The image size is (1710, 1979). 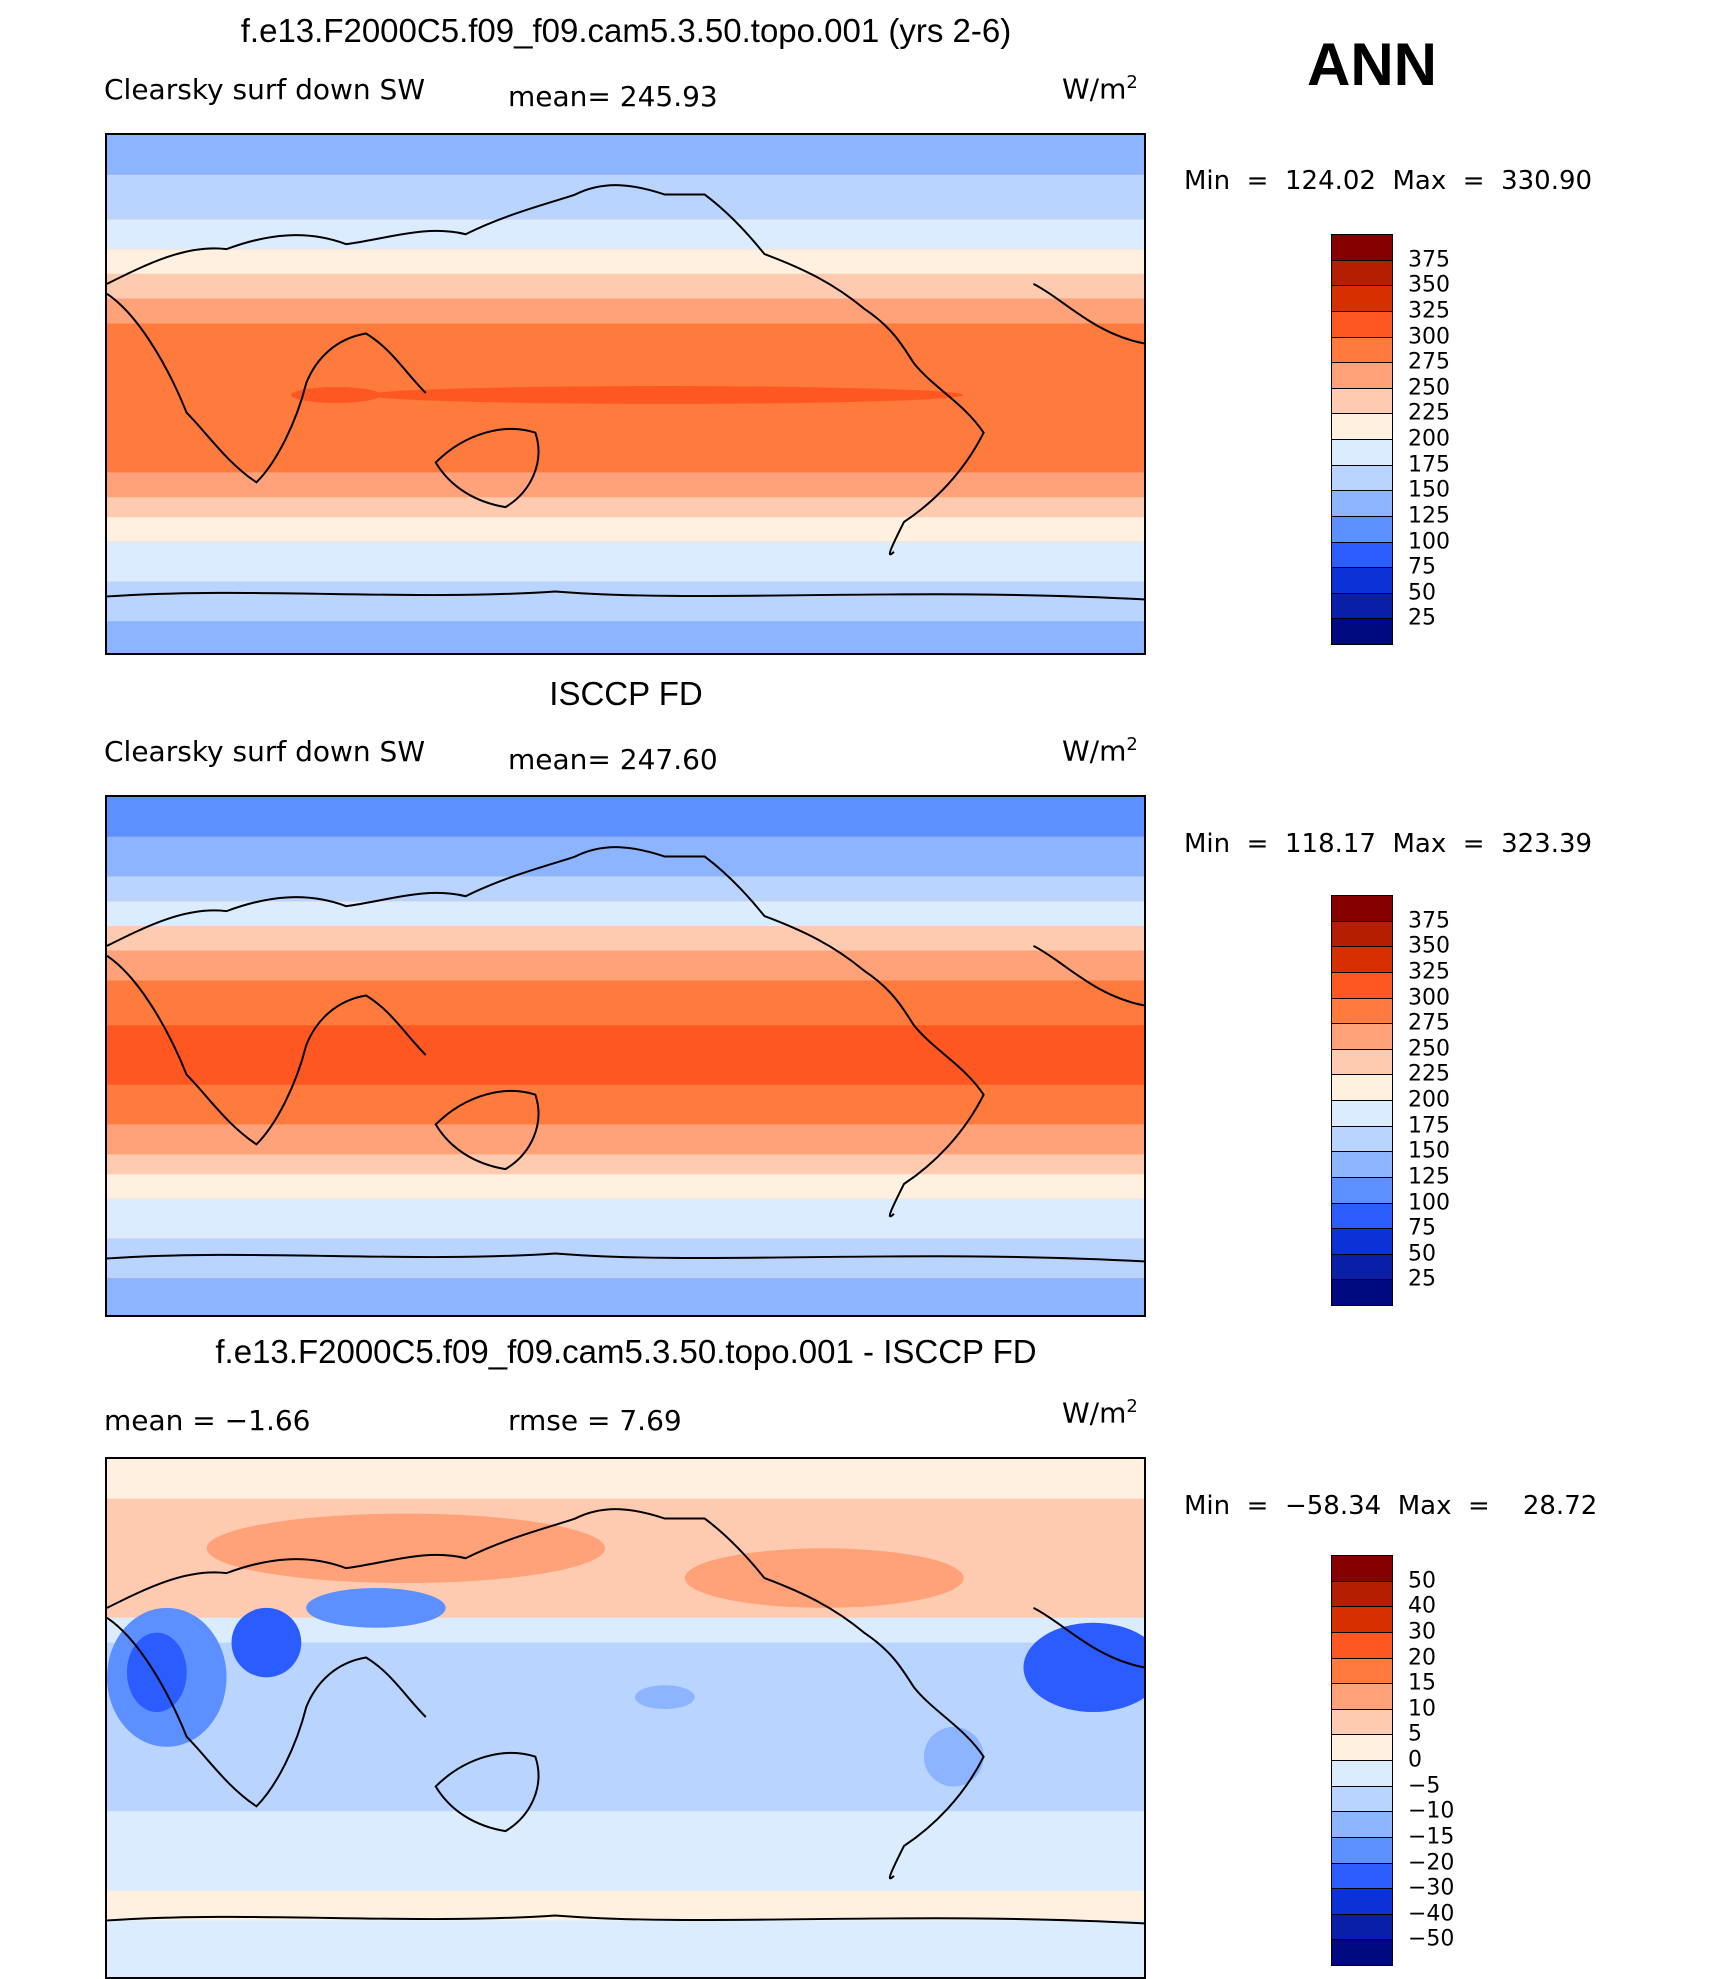 What do you see at coordinates (1429, 311) in the screenshot?
I see `colorbar-tick-label: 325` at bounding box center [1429, 311].